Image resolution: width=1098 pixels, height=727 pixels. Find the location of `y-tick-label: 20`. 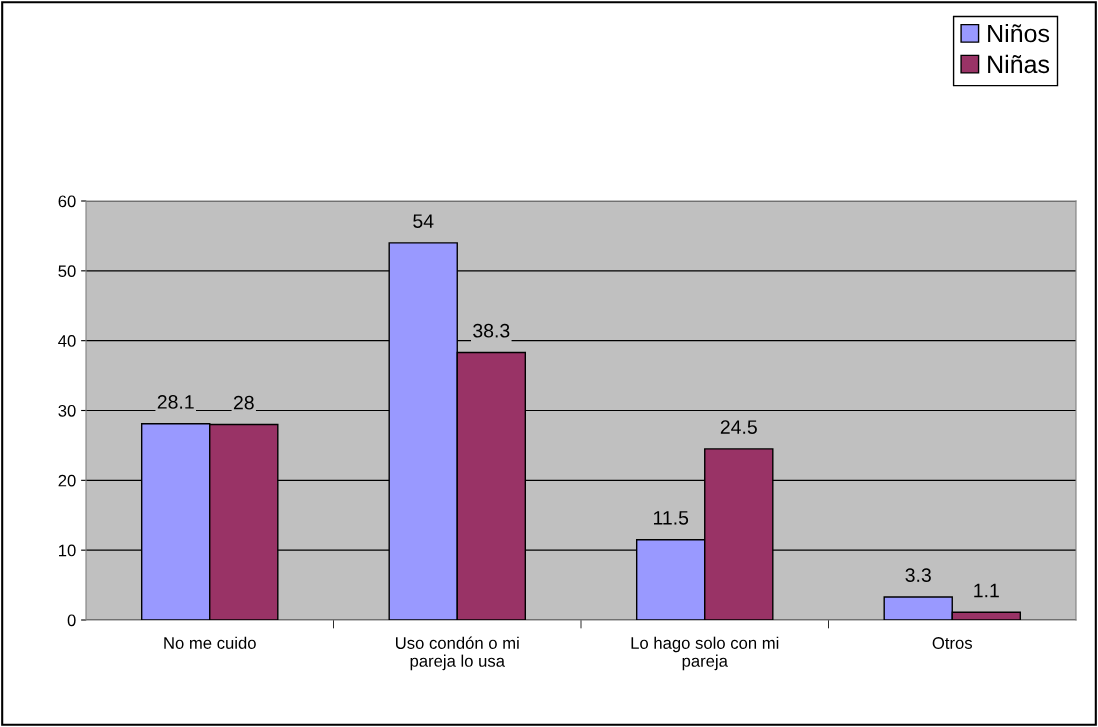

y-tick-label: 20 is located at coordinates (67, 480).